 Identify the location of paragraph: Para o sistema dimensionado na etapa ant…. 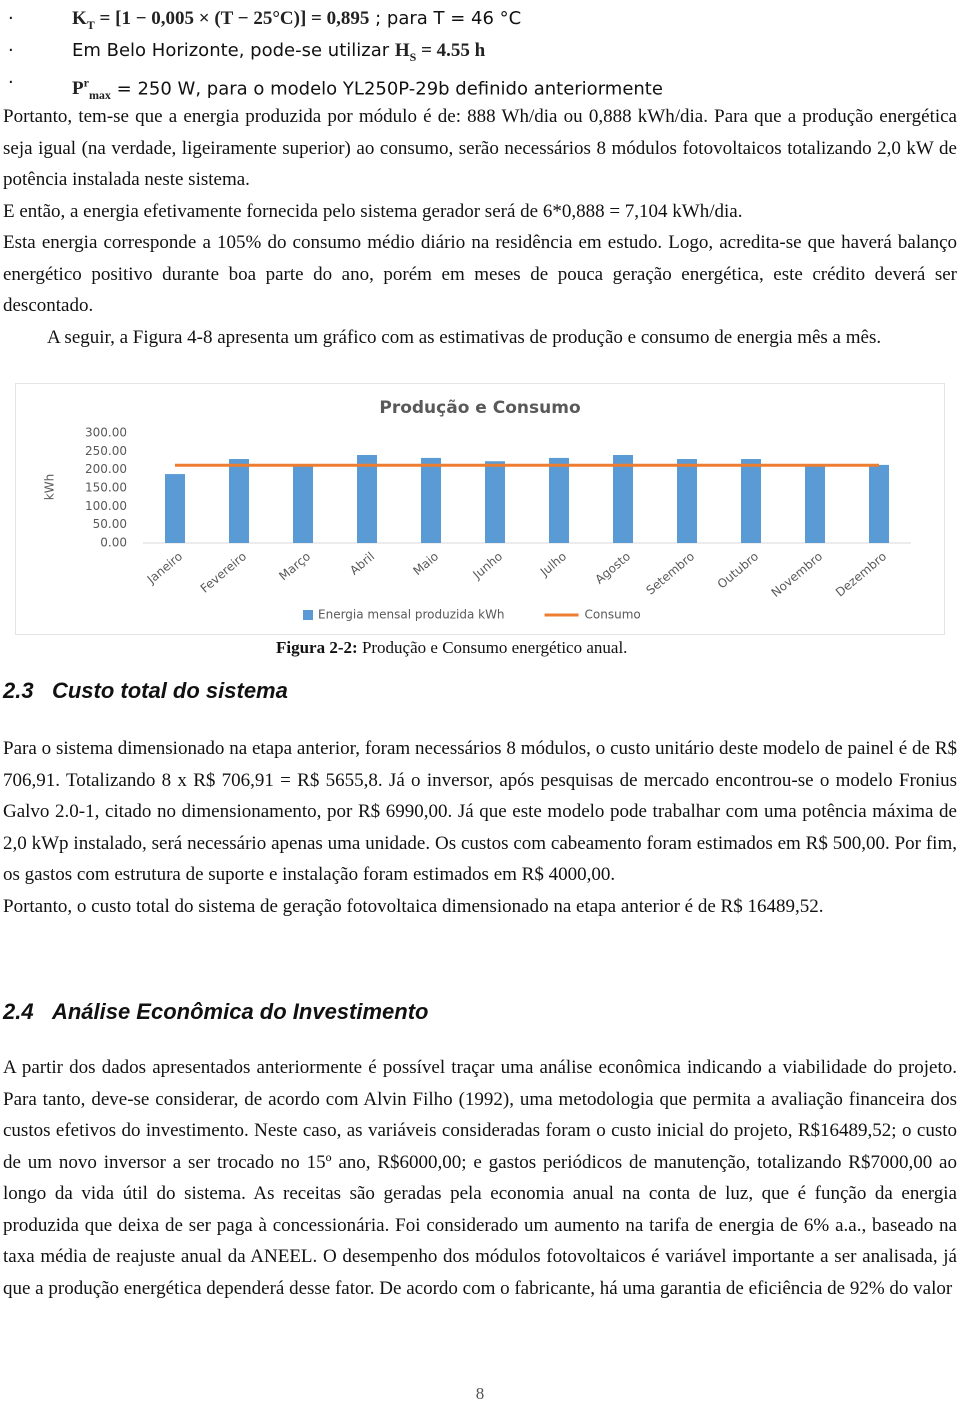
(480, 811).